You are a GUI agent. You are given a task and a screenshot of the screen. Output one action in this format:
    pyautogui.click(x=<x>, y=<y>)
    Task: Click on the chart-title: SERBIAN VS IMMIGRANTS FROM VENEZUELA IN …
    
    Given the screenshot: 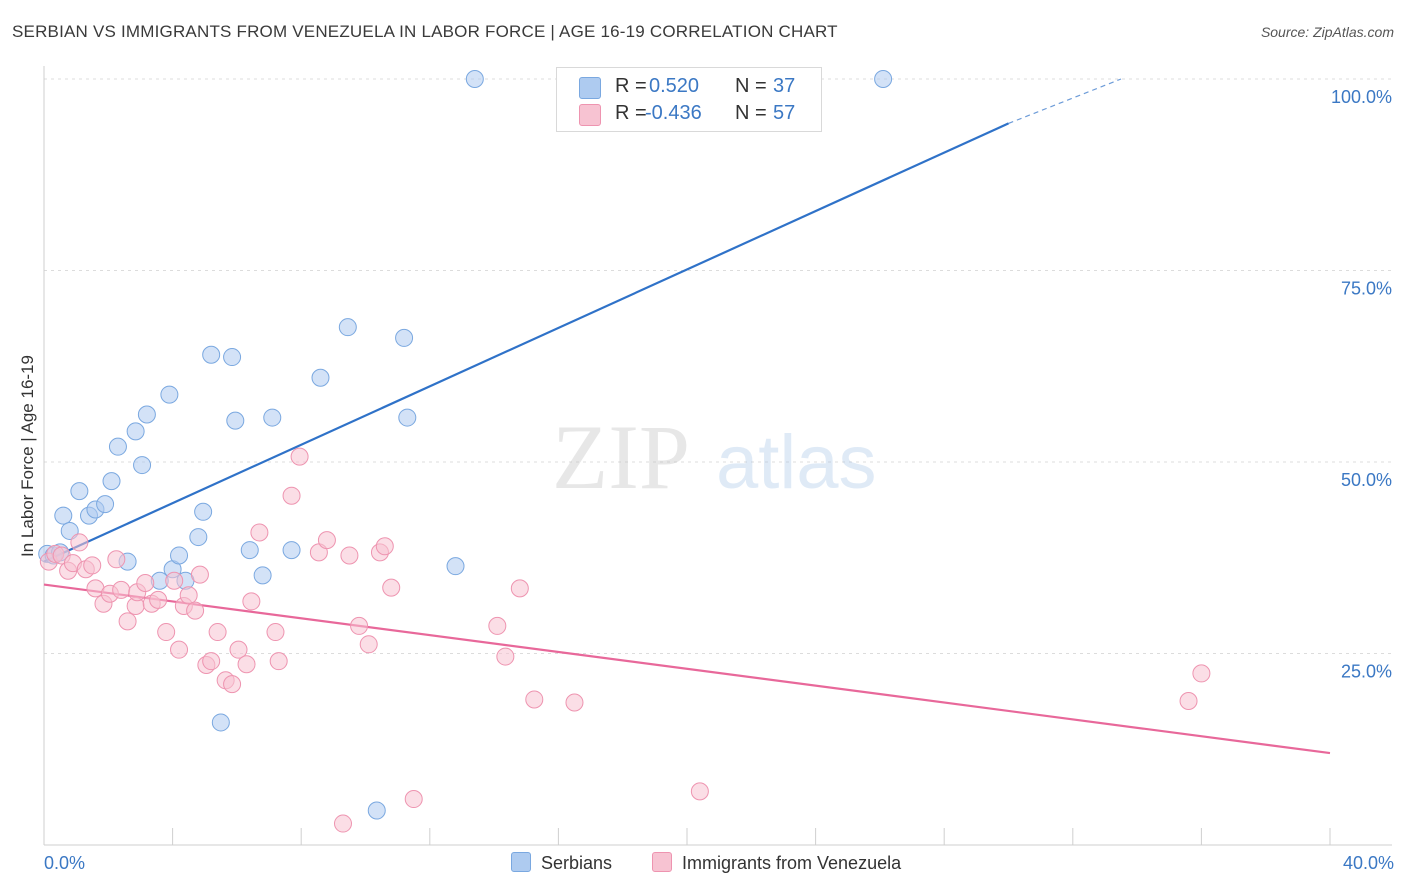 What is the action you would take?
    pyautogui.click(x=425, y=31)
    